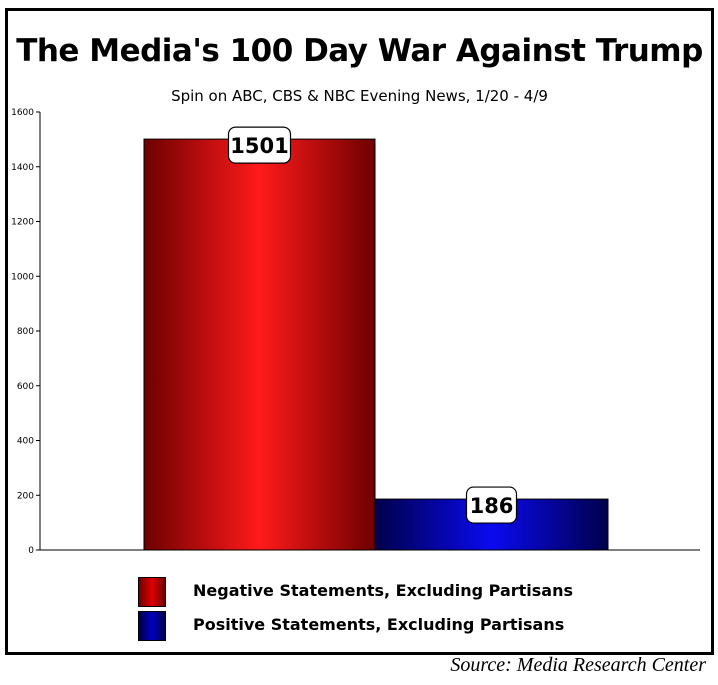 The width and height of the screenshot is (718, 685). What do you see at coordinates (578, 665) in the screenshot?
I see `source-note: Source: Media Research Center` at bounding box center [578, 665].